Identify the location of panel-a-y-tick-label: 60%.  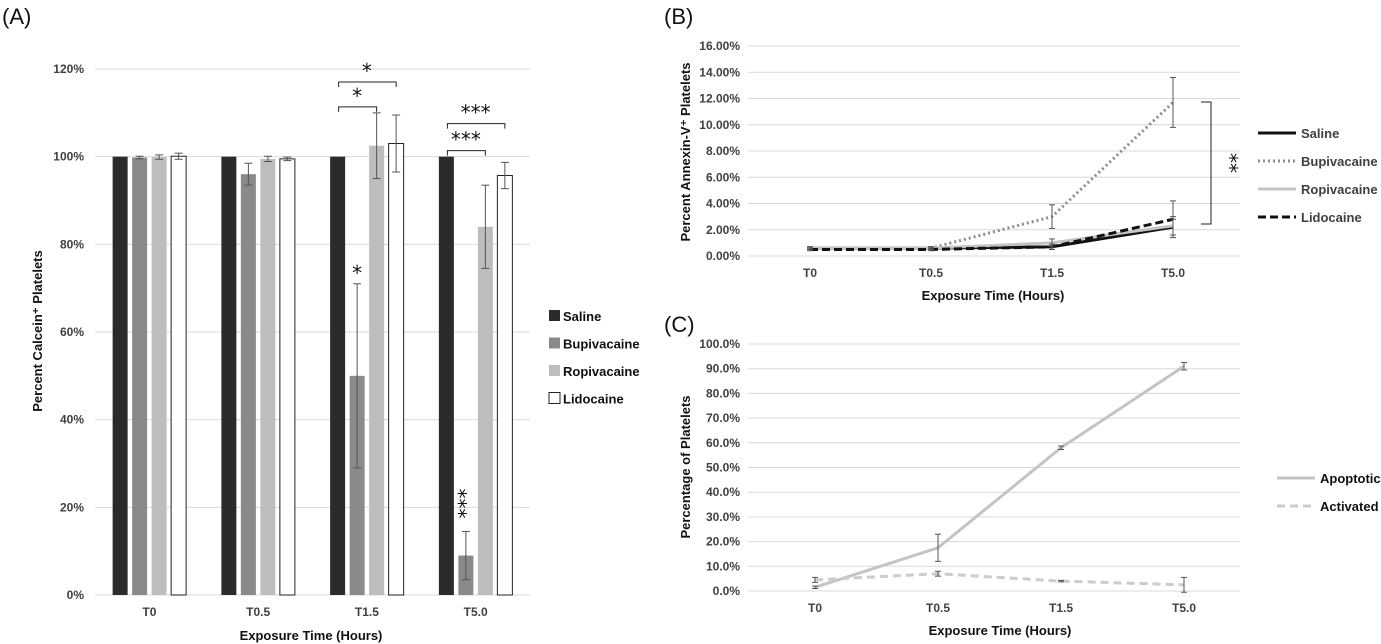
(72, 332).